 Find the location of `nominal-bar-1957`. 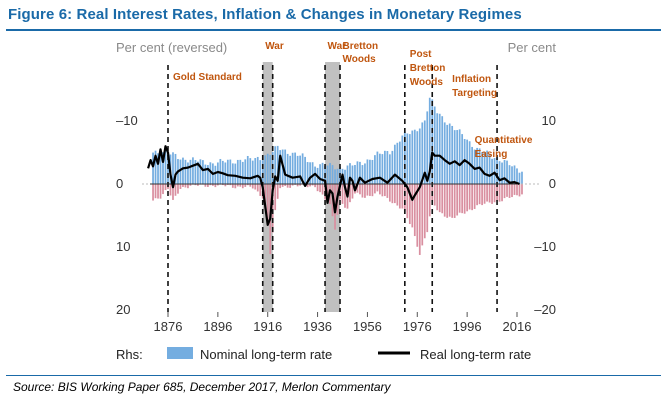

nominal-bar-1957 is located at coordinates (370, 171).